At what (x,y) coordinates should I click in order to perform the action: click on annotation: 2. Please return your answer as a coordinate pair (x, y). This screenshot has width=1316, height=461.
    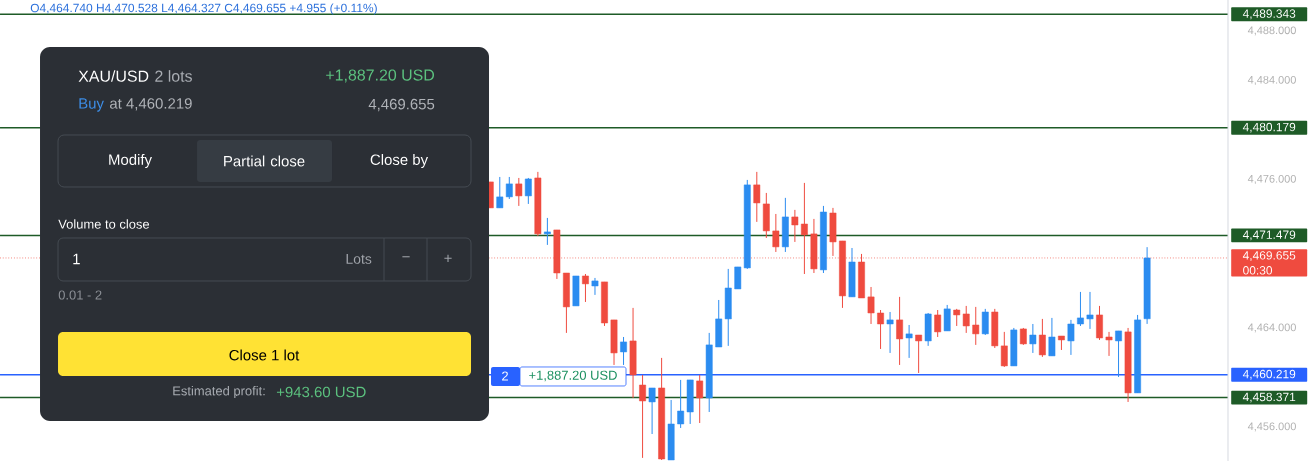
    Looking at the image, I should click on (505, 376).